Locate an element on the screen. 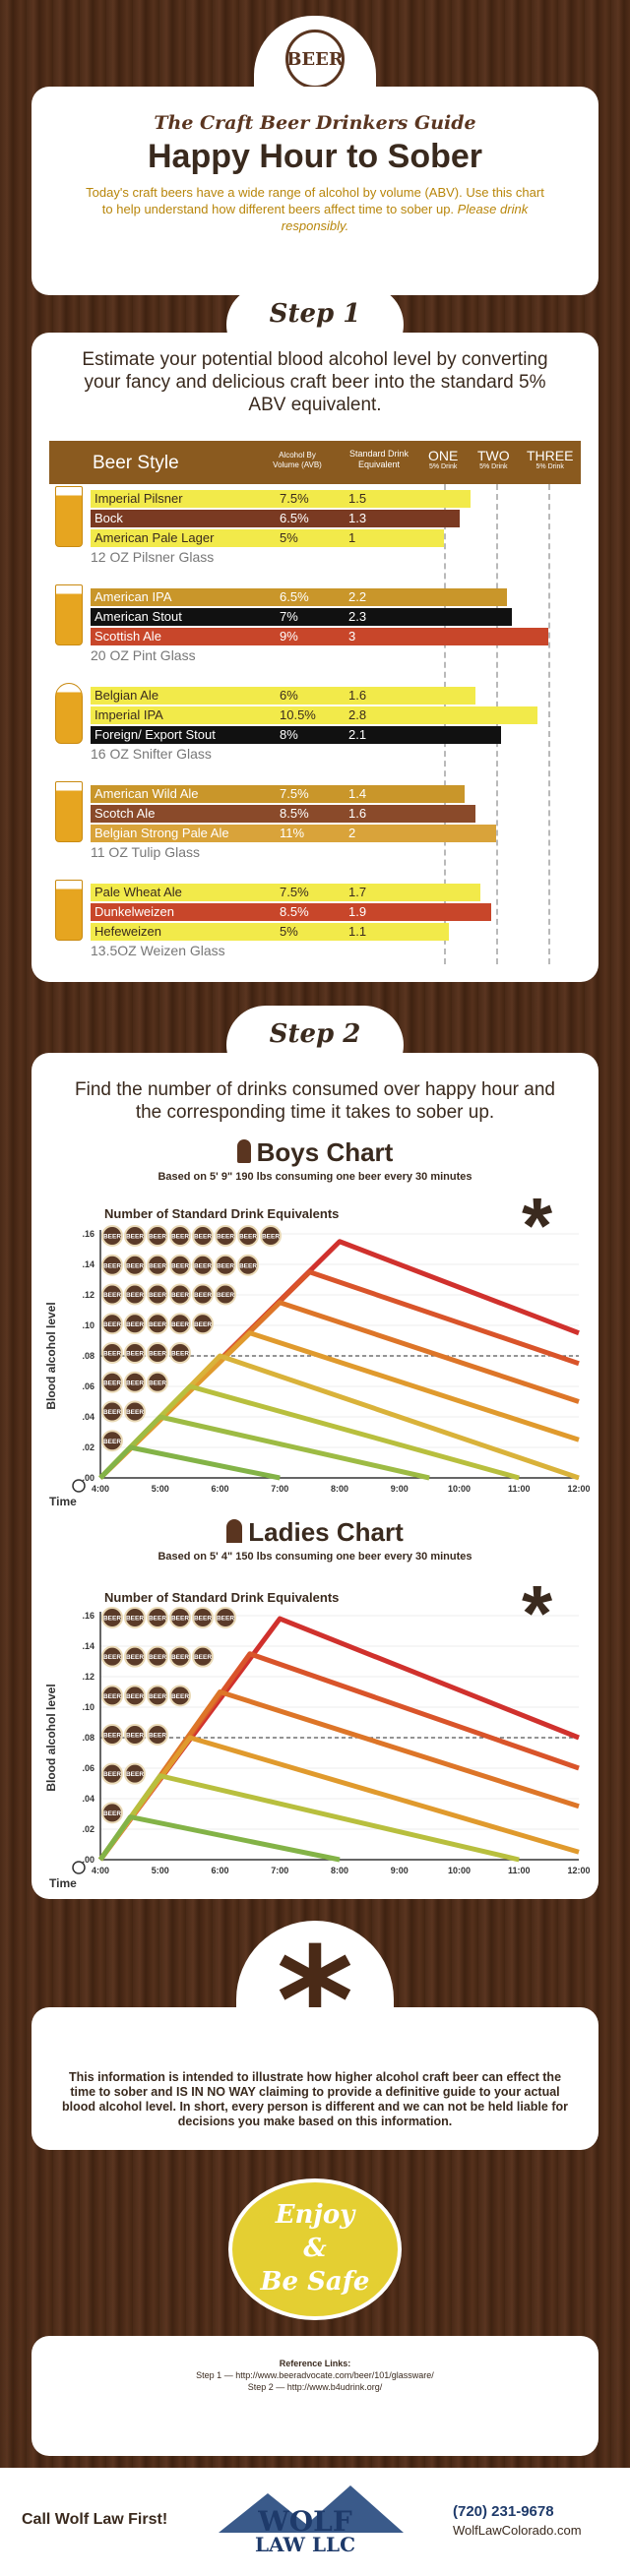  table-row: Scotch Ale 8.5% 1.6 is located at coordinates (317, 814).